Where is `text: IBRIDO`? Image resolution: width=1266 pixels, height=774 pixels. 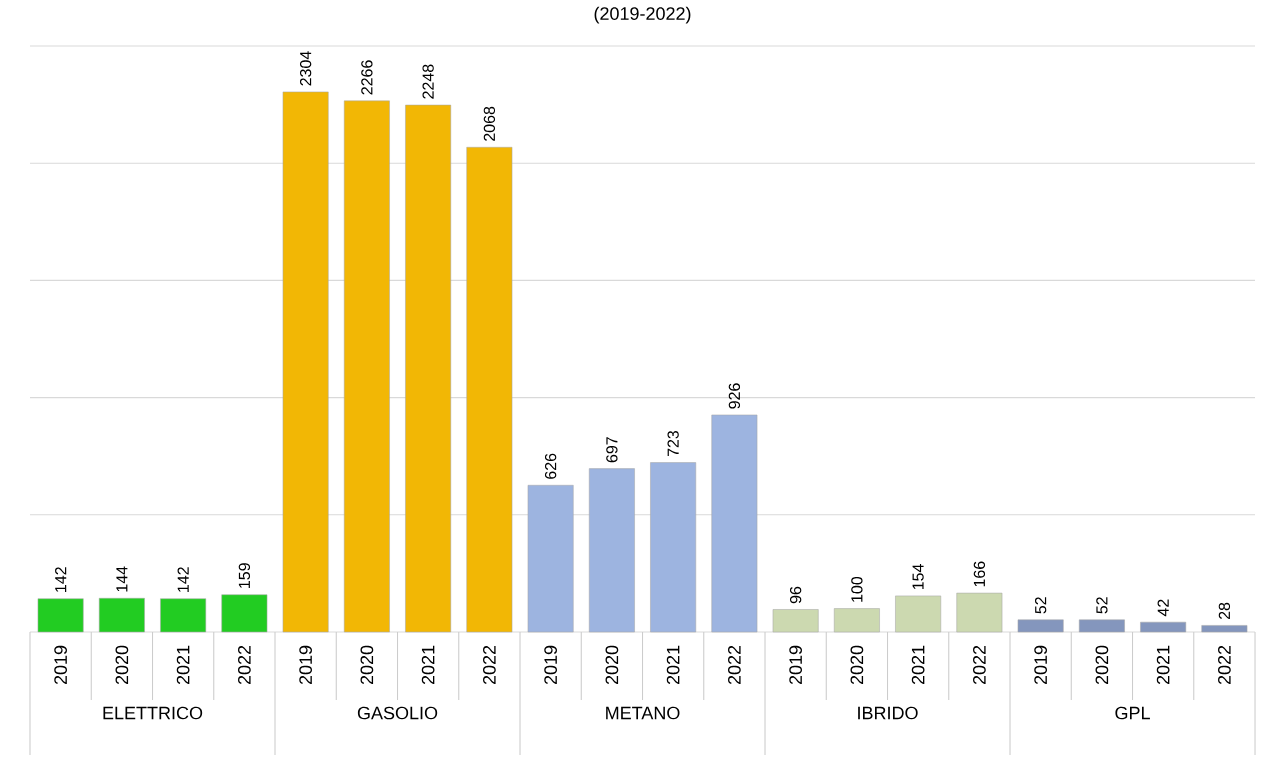
text: IBRIDO is located at coordinates (888, 713).